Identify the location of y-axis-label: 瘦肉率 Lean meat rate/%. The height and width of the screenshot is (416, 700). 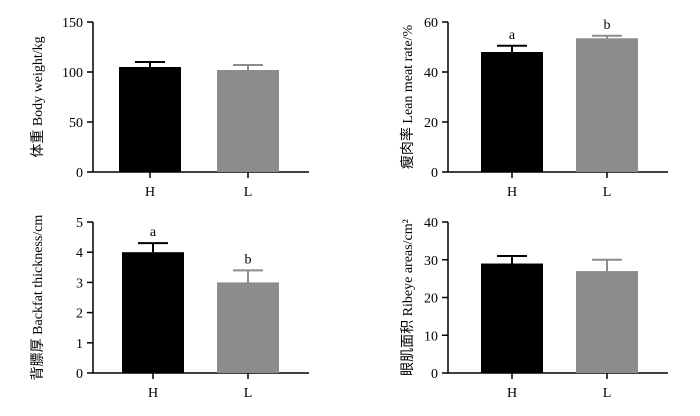
(407, 97).